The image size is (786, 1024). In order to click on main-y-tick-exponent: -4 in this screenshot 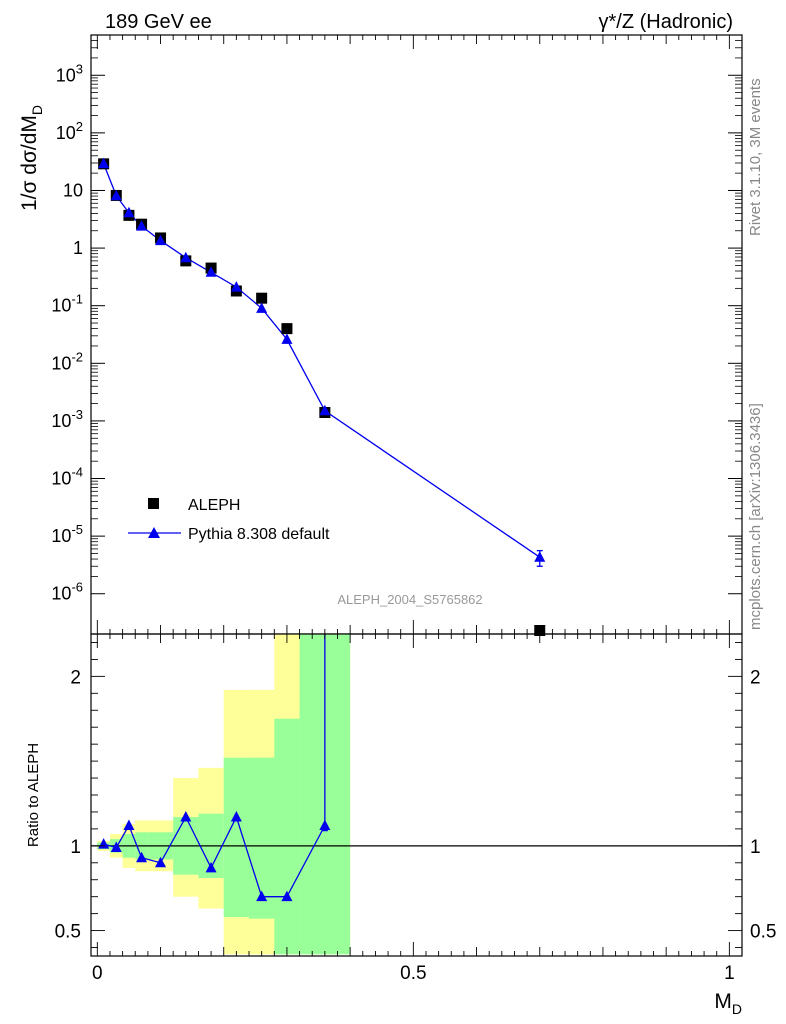, I will do `click(77, 472)`.